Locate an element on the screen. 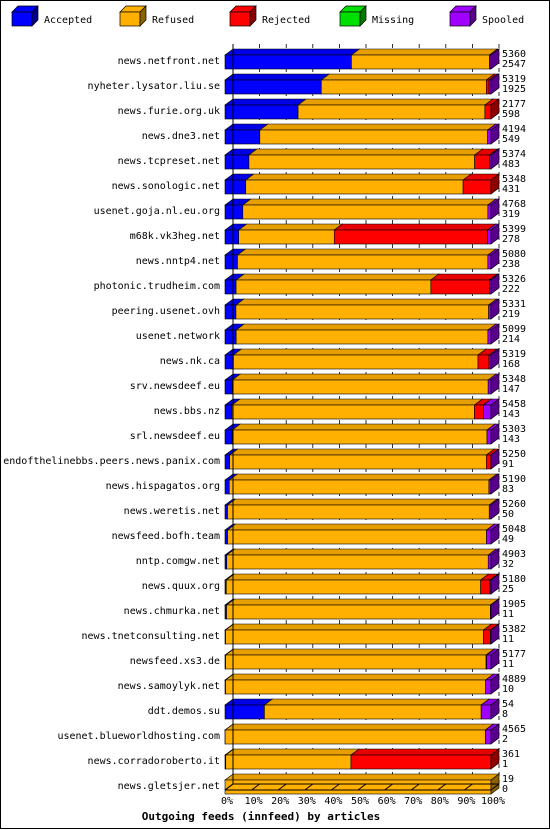 This screenshot has height=830, width=550. total-articles-label: 4903 is located at coordinates (514, 554).